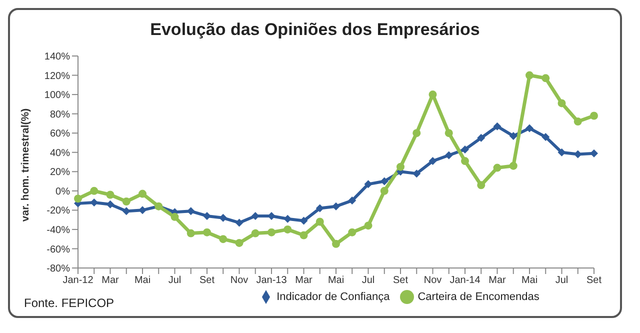 The image size is (640, 333). What do you see at coordinates (58, 269) in the screenshot?
I see `y-tick-label: -80%` at bounding box center [58, 269].